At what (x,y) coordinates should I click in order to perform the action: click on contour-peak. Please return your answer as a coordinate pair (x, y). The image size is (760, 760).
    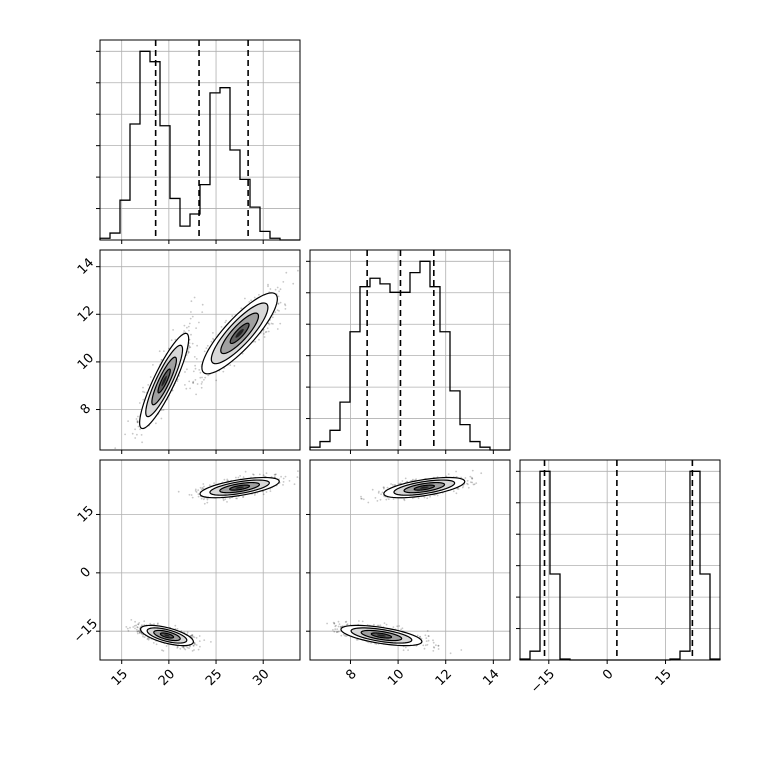
    Looking at the image, I should click on (239, 487).